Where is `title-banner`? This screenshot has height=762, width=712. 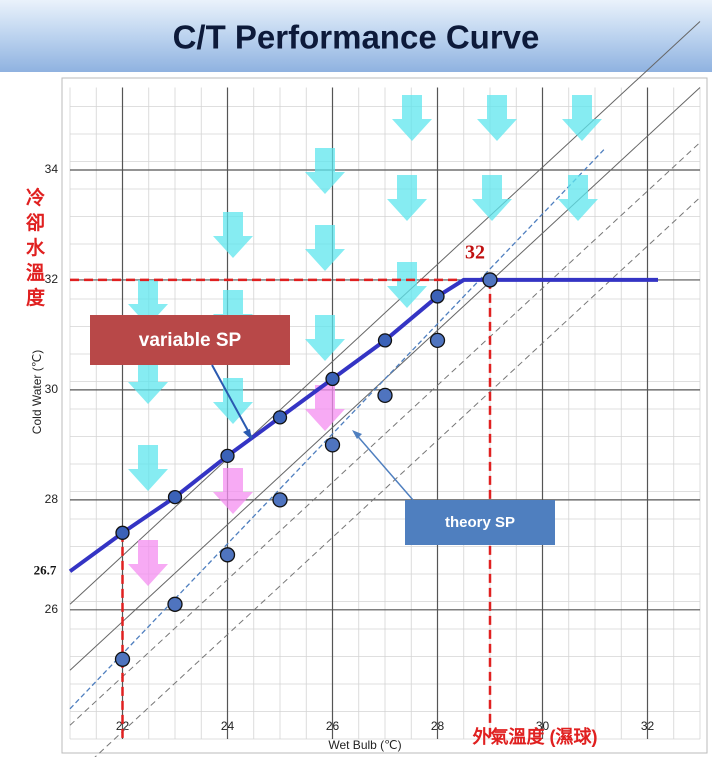
title-banner is located at coordinates (356, 36).